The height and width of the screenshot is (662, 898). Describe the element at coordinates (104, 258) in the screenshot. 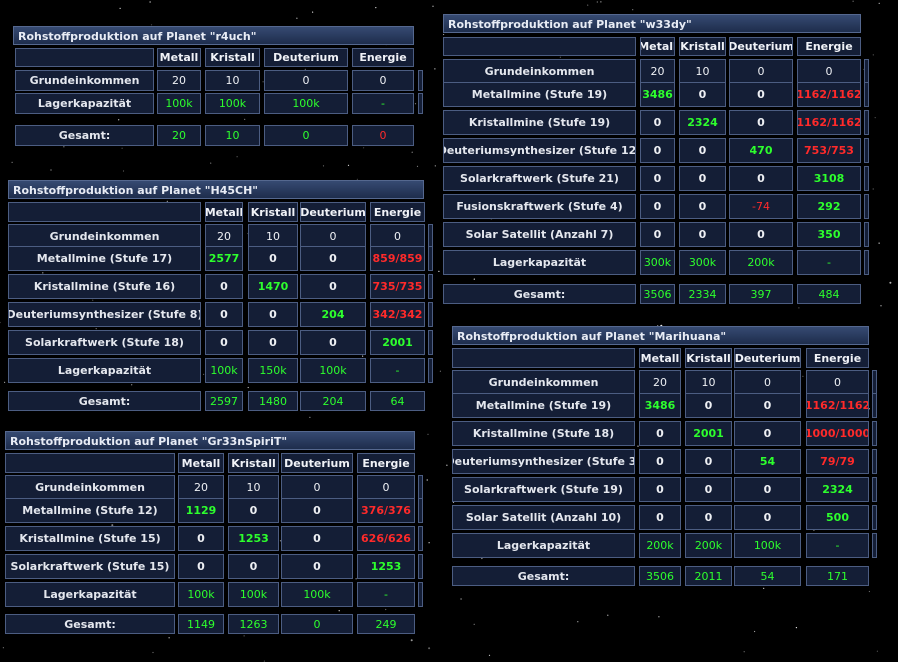

I see `row-label: Metallmine (Stufe 17)` at that location.